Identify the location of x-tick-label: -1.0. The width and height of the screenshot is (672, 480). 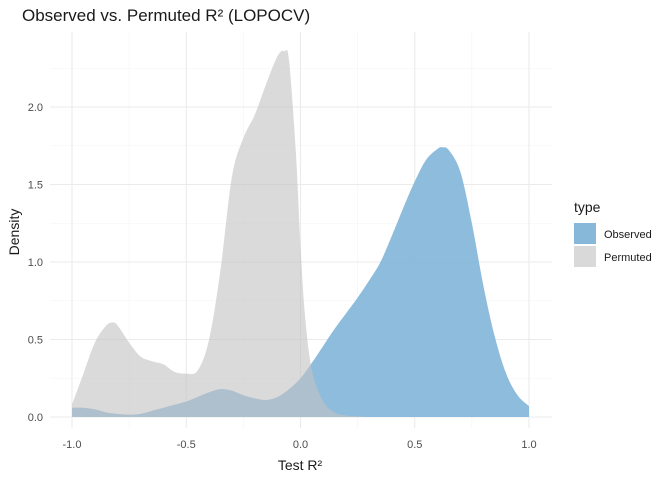
(72, 445).